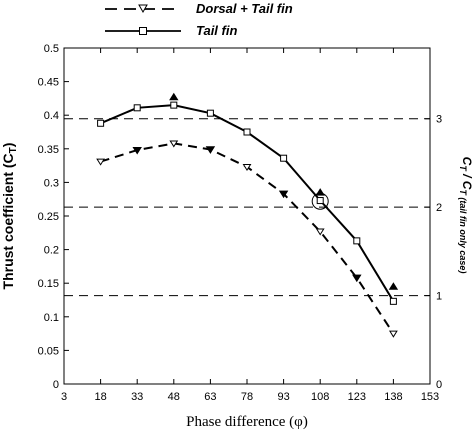  Describe the element at coordinates (51, 318) in the screenshot. I see `y-tick-label: 0.1` at that location.